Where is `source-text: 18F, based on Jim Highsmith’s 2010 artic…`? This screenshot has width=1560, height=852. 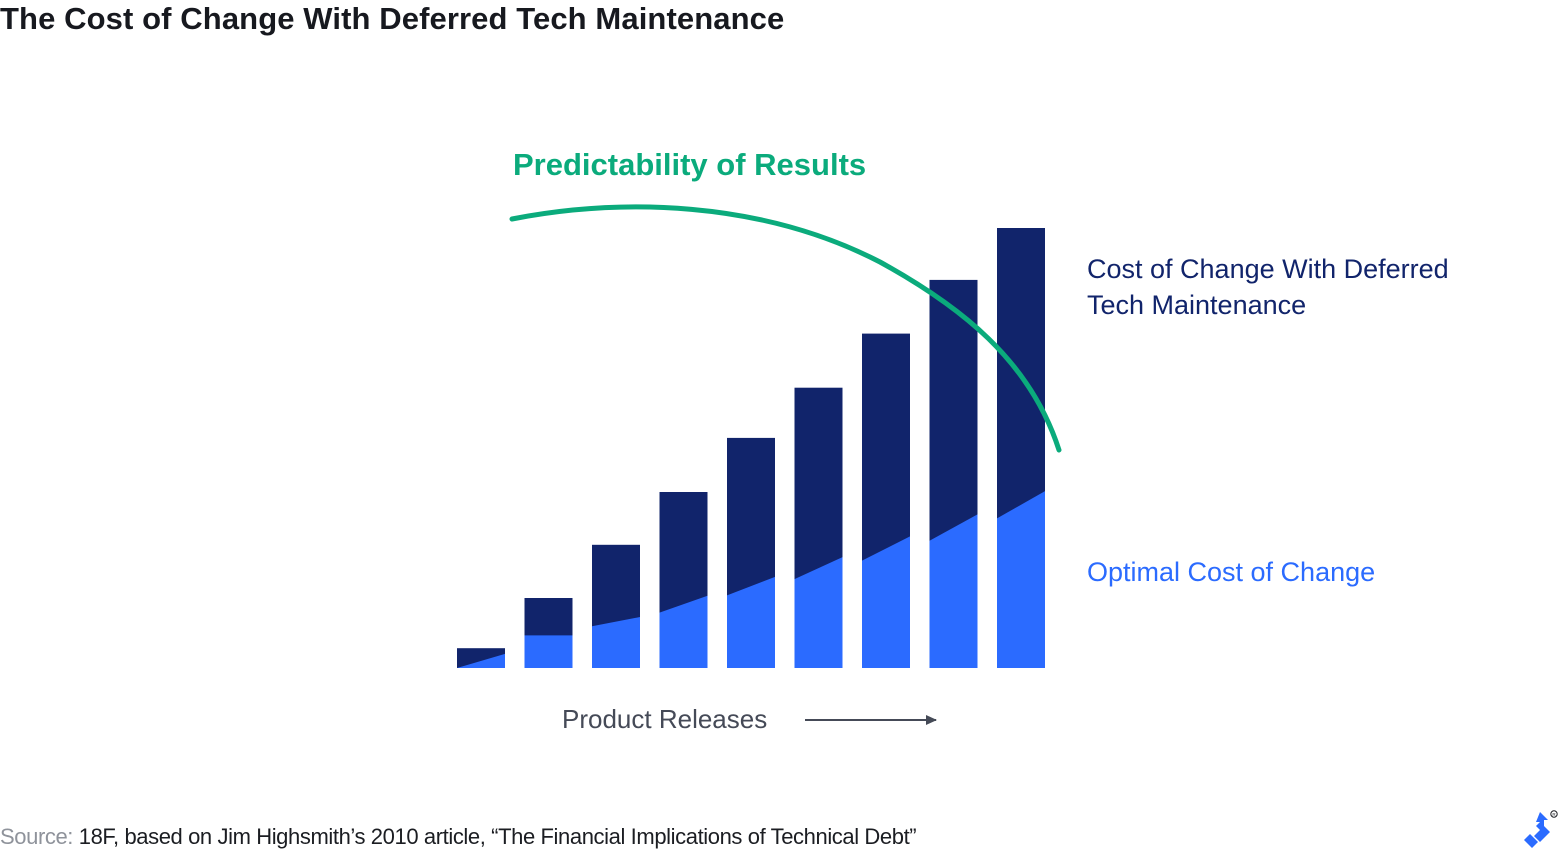 source-text: 18F, based on Jim Highsmith’s 2010 artic… is located at coordinates (495, 836).